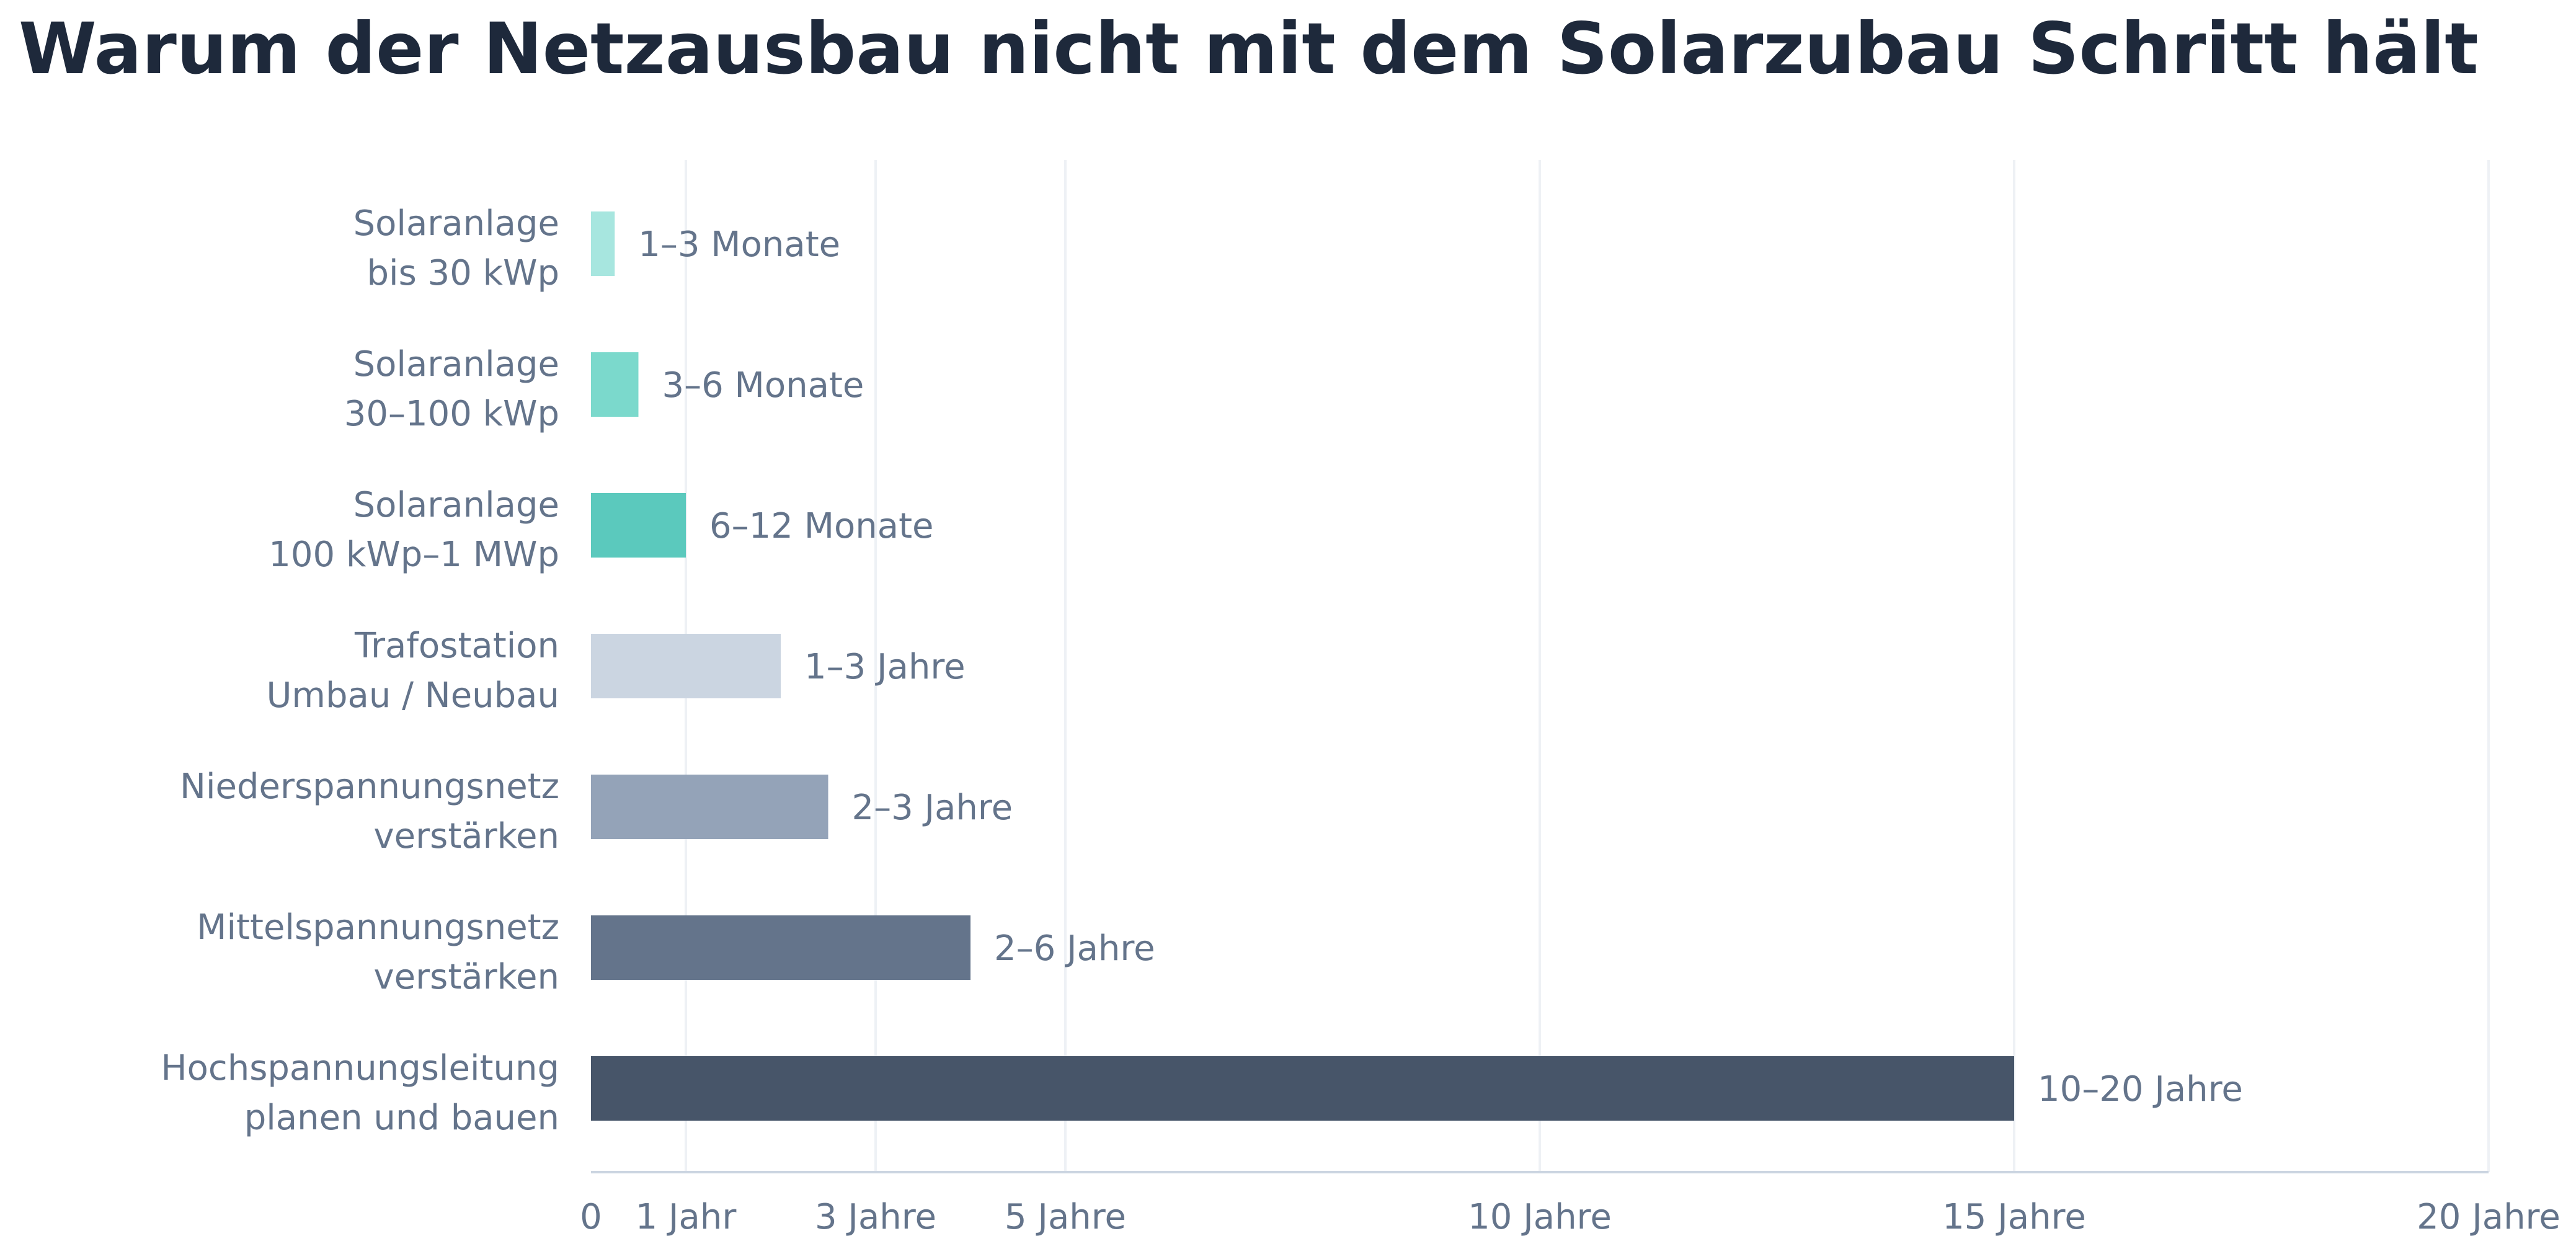 Image resolution: width=2576 pixels, height=1254 pixels. Describe the element at coordinates (739, 245) in the screenshot. I see `value-label: 1–3 Monate` at that location.